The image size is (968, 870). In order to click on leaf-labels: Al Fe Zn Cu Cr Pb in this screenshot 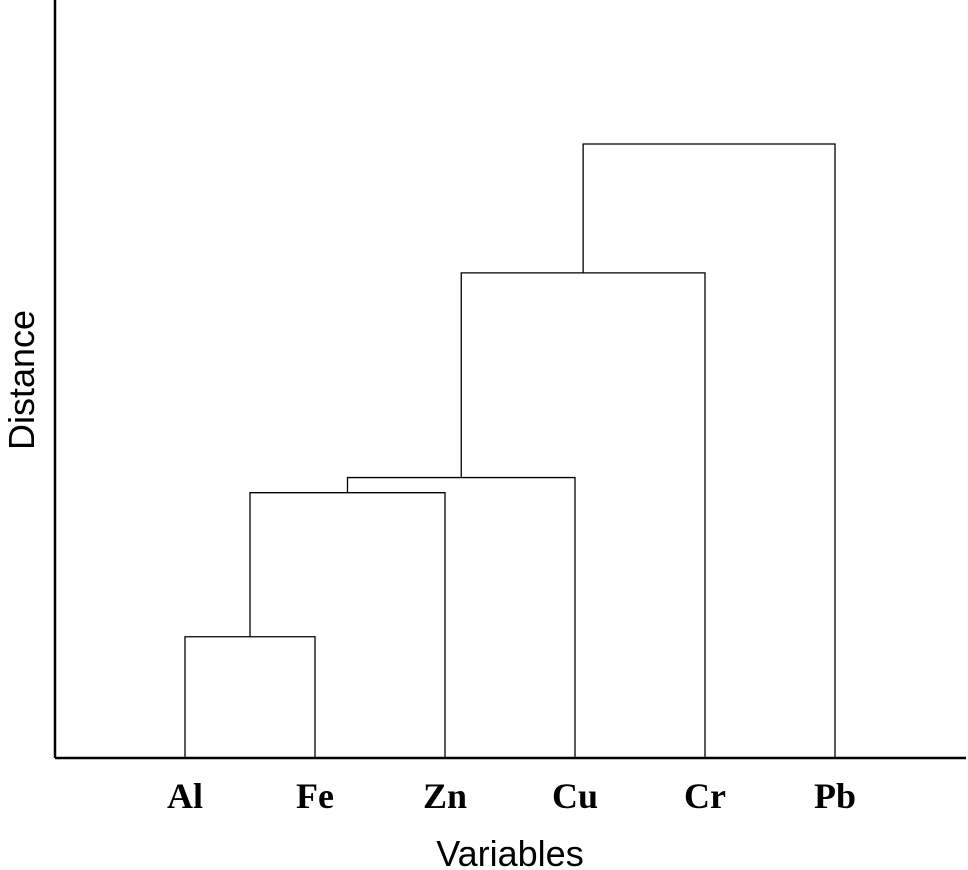, I will do `click(511, 796)`.